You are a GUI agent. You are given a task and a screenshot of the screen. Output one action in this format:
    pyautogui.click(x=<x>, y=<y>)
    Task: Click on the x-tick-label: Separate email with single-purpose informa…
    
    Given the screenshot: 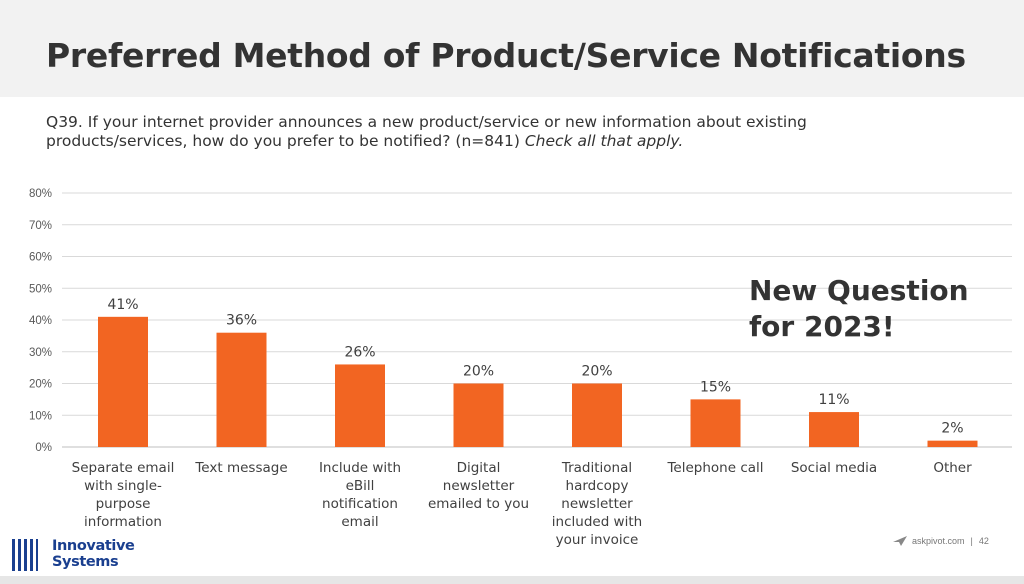 What is the action you would take?
    pyautogui.click(x=123, y=495)
    